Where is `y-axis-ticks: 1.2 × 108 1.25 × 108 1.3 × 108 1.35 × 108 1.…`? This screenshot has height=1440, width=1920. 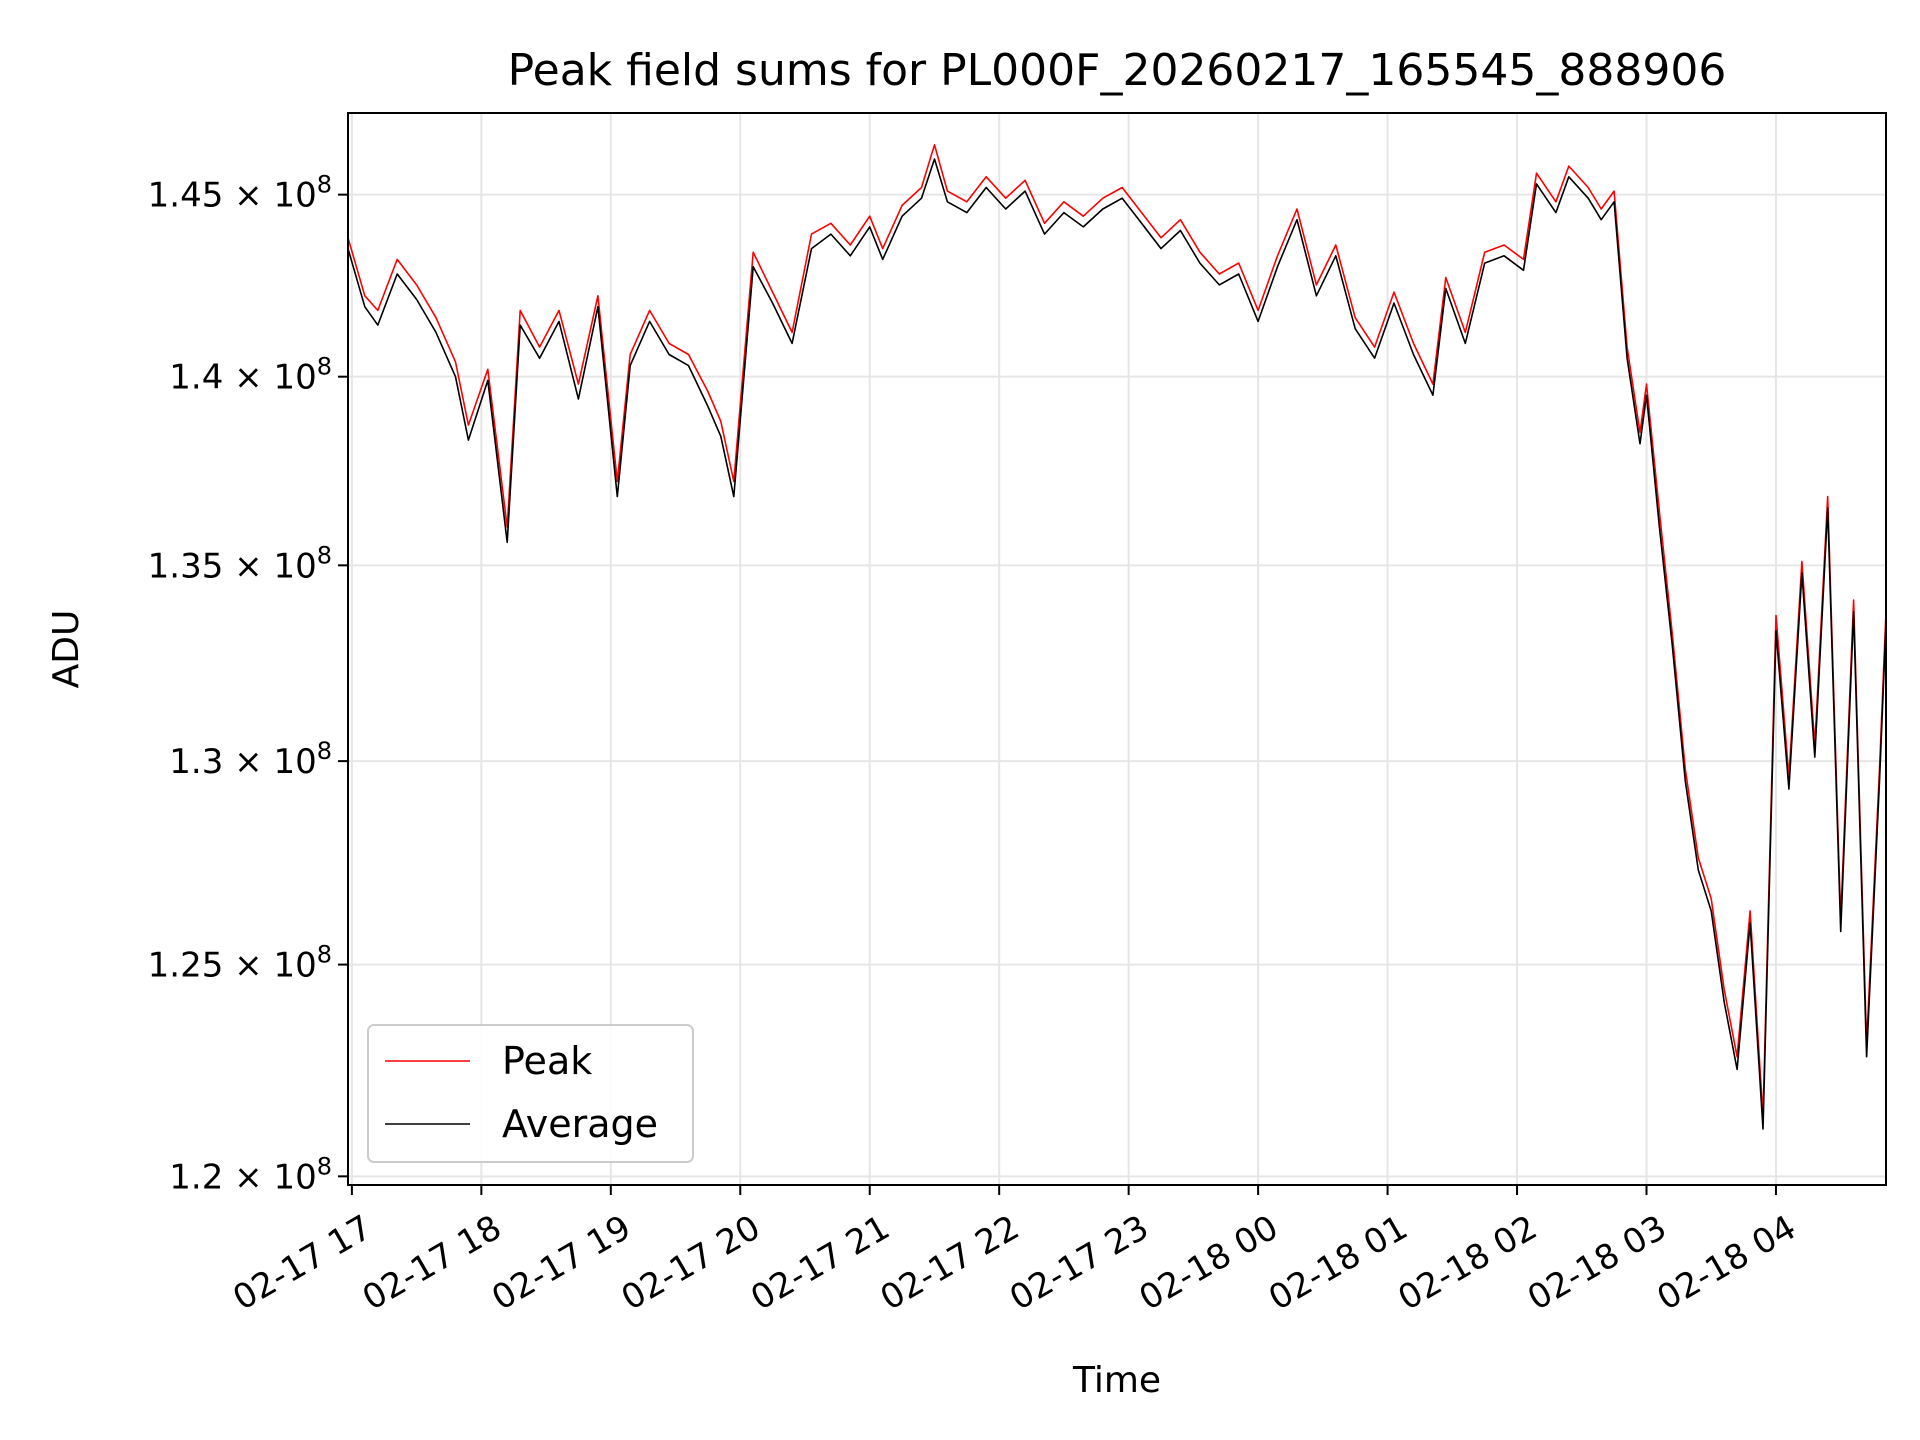
y-axis-ticks: 1.2 × 108 1.25 × 108 1.3 × 108 1.35 × 108 1.… is located at coordinates (248, 684).